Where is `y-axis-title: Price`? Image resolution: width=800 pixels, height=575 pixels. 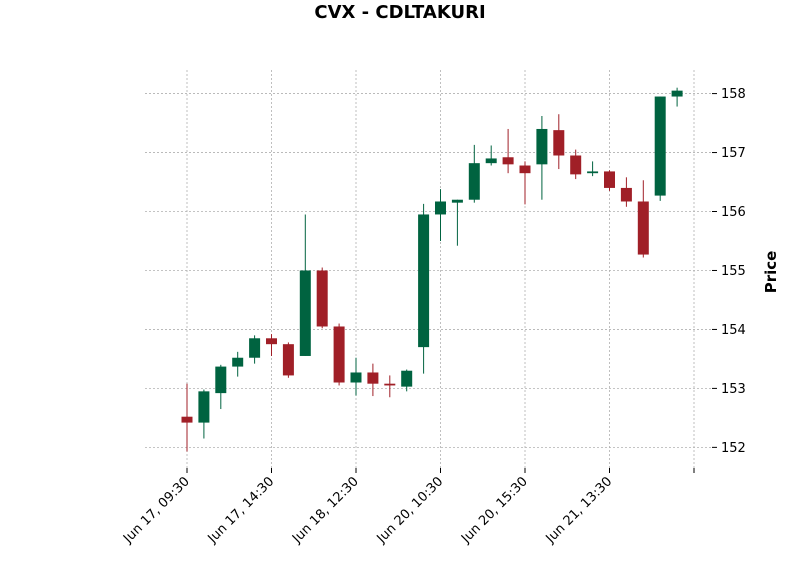 y-axis-title: Price is located at coordinates (771, 272).